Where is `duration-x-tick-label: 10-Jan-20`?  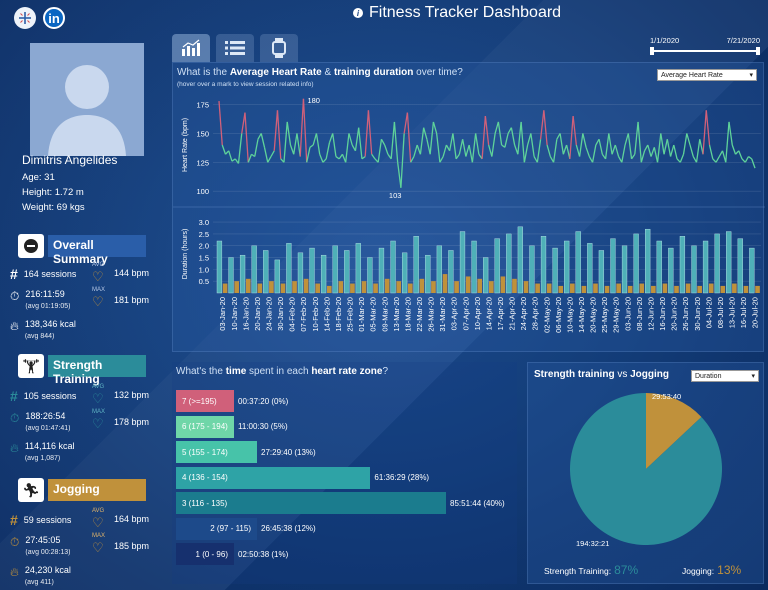 duration-x-tick-label: 10-Jan-20 is located at coordinates (234, 314).